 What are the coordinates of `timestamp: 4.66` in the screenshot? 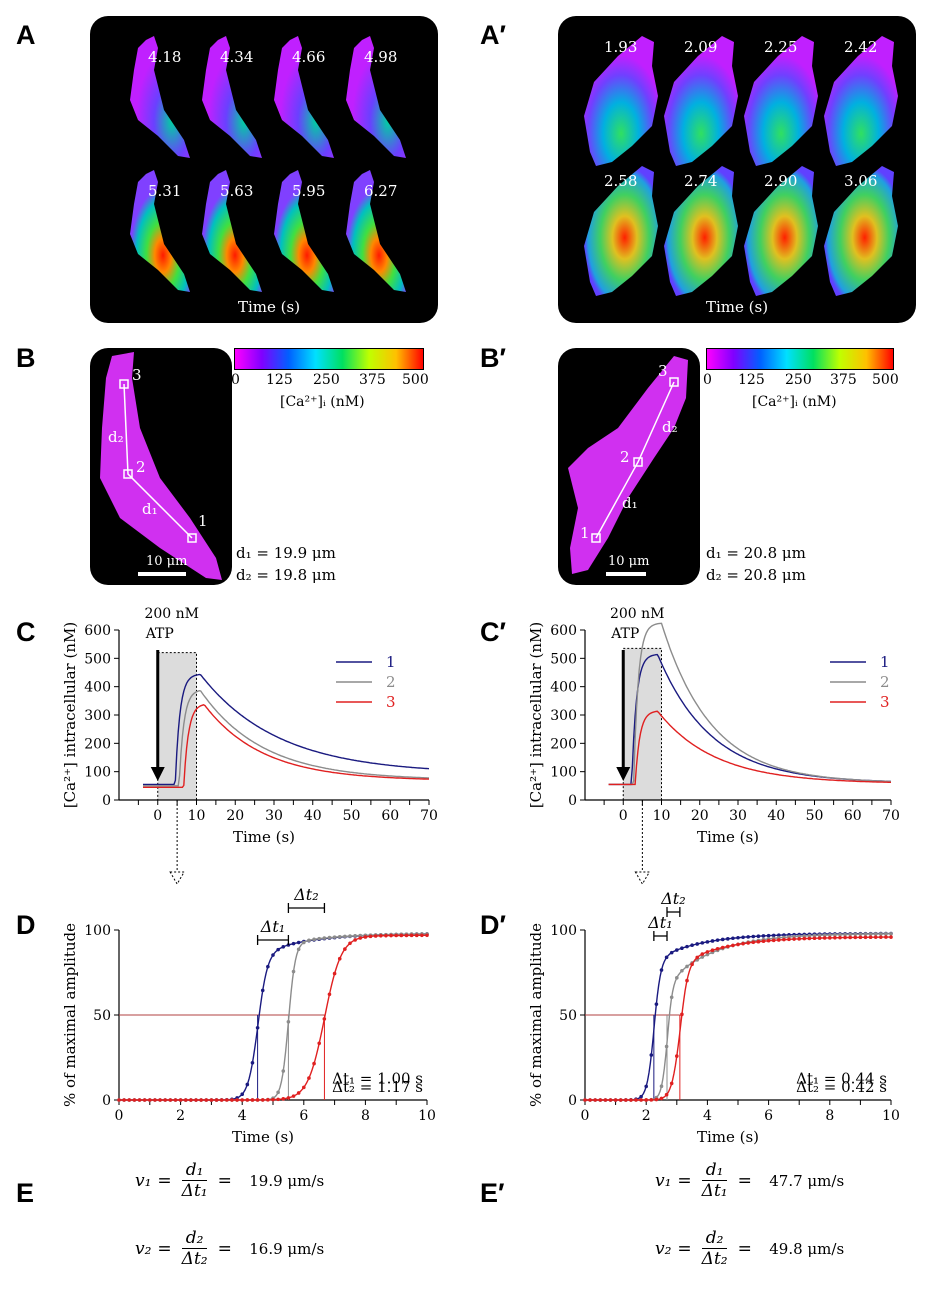 It's located at (309, 57).